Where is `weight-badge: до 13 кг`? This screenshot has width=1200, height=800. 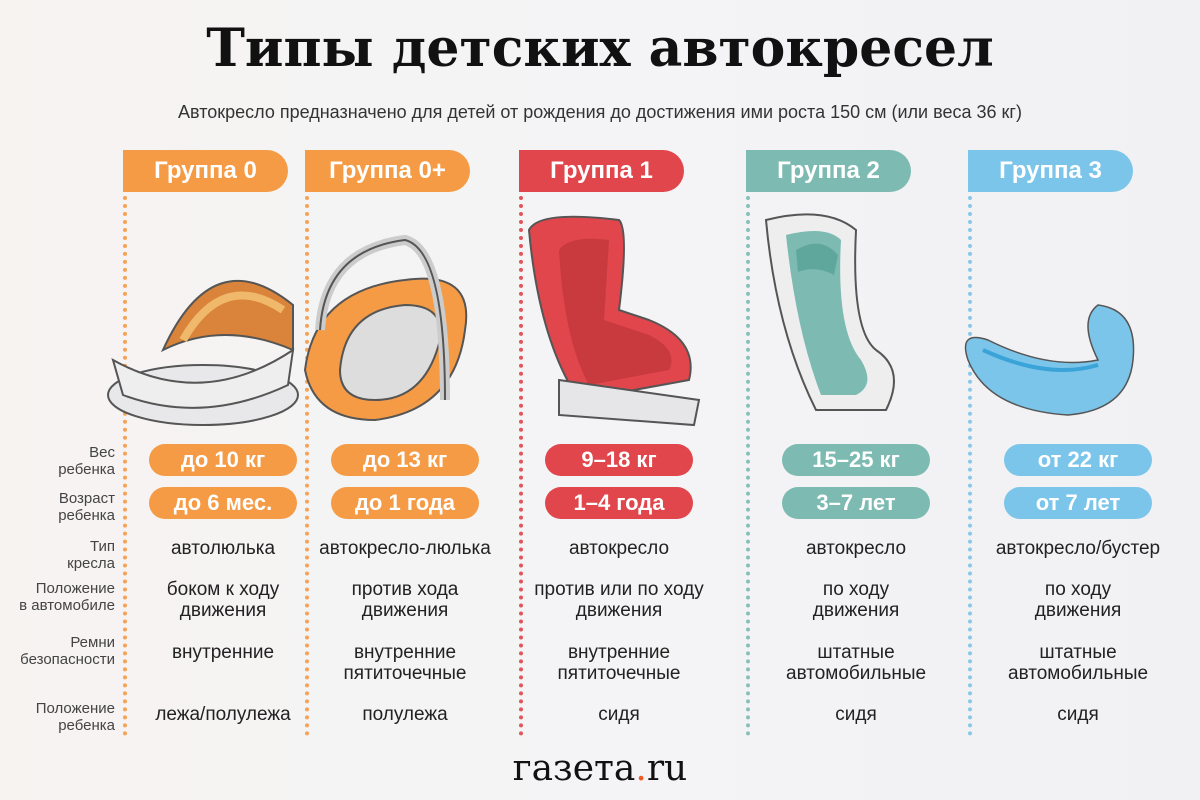
weight-badge: до 13 кг is located at coordinates (405, 460).